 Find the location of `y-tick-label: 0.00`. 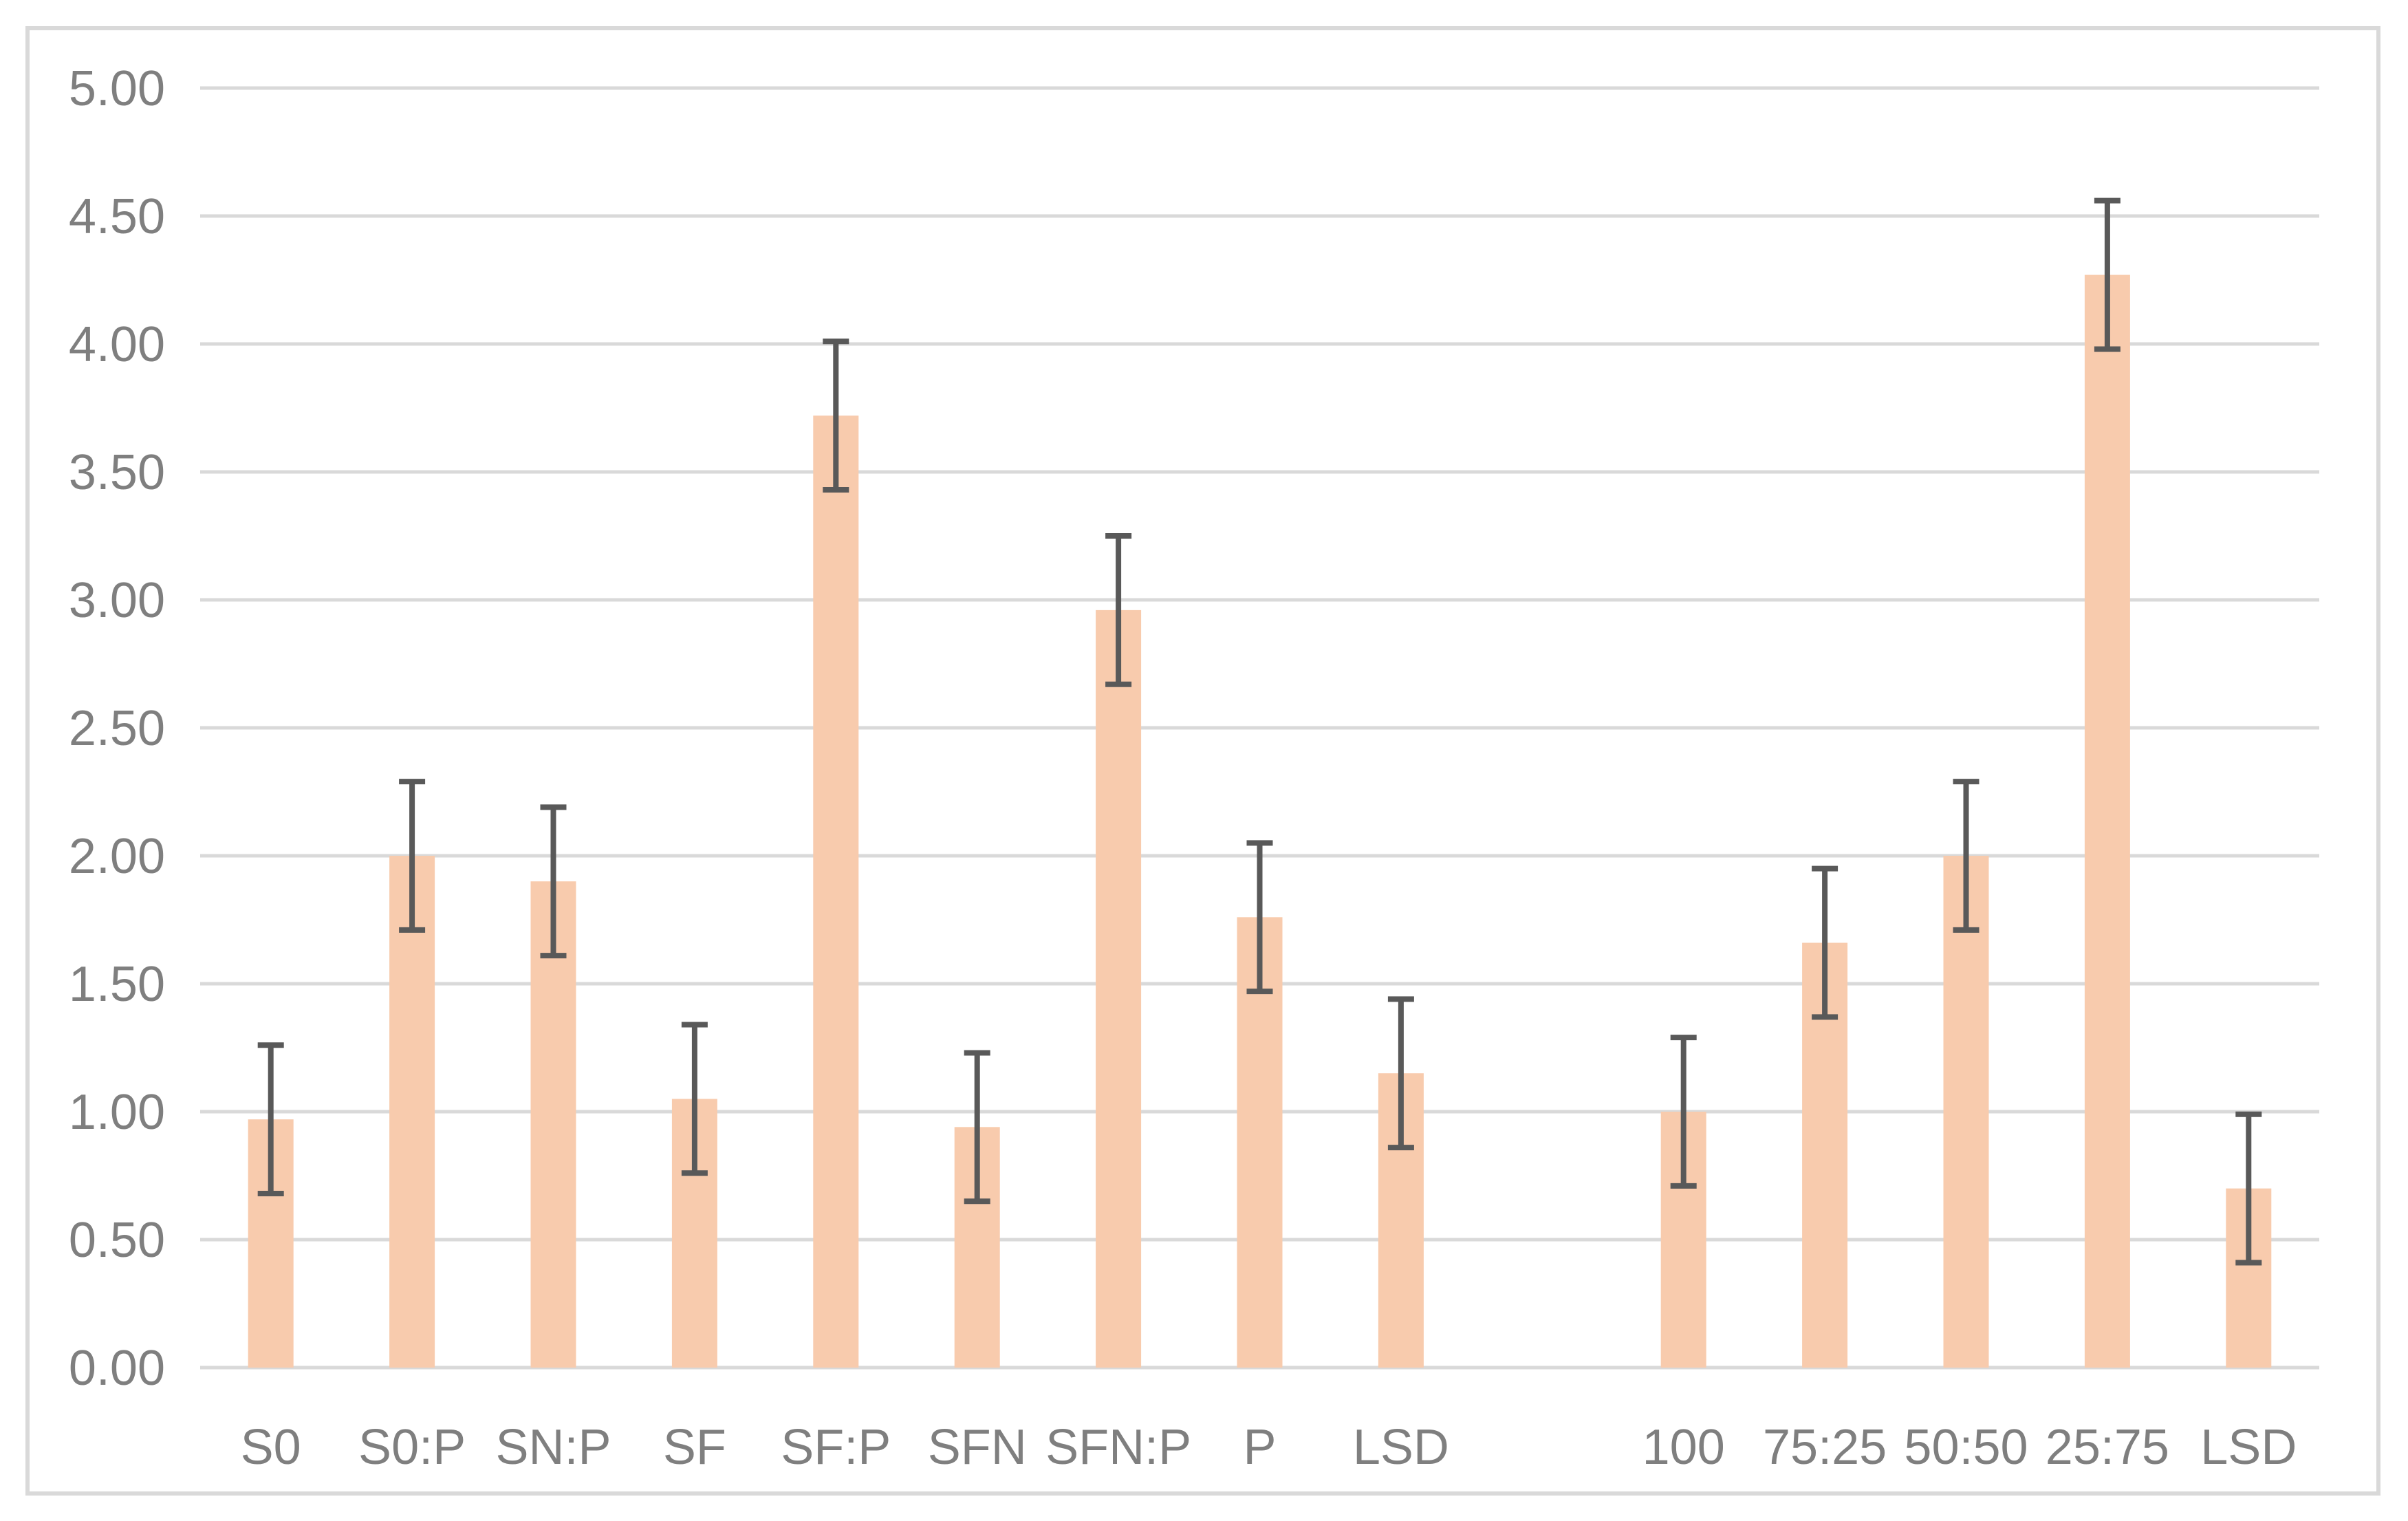

y-tick-label: 0.00 is located at coordinates (117, 1368).